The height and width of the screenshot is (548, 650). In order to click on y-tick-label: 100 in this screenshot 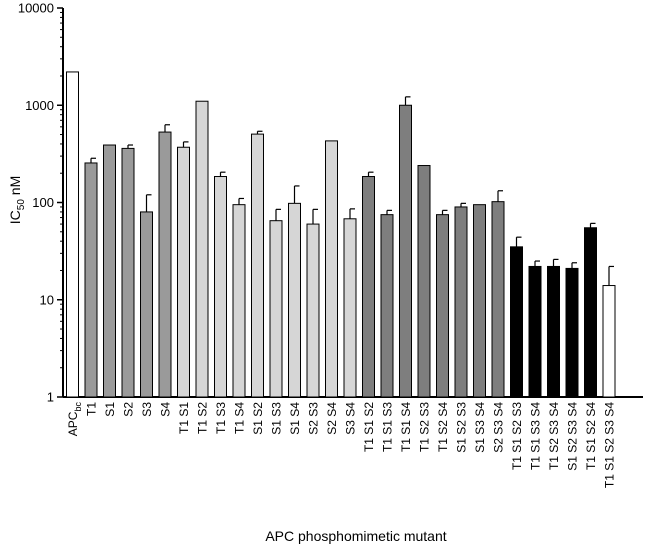, I will do `click(43, 202)`.